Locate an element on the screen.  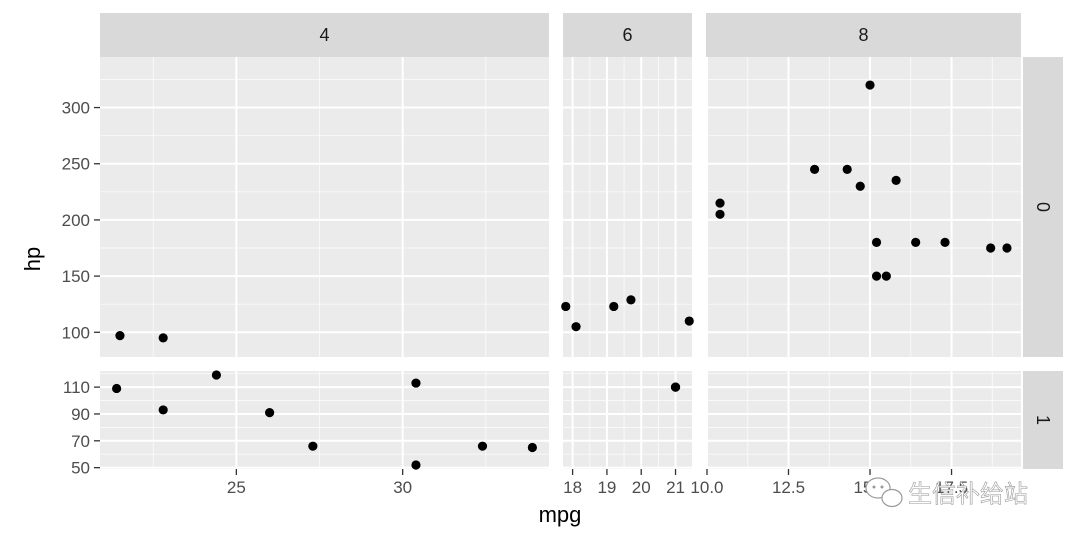
y-tick-label: 90 is located at coordinates (80, 414).